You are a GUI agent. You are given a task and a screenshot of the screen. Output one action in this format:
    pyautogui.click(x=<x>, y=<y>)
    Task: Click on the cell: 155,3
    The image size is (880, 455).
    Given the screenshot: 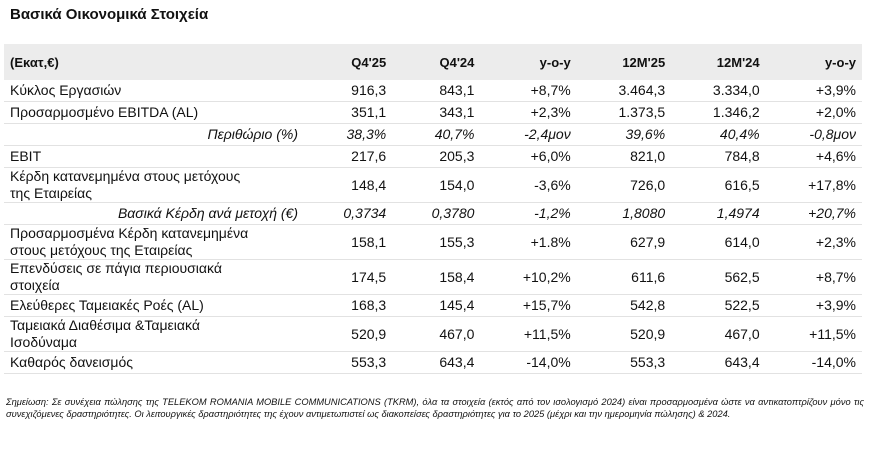 What is the action you would take?
    pyautogui.click(x=436, y=242)
    